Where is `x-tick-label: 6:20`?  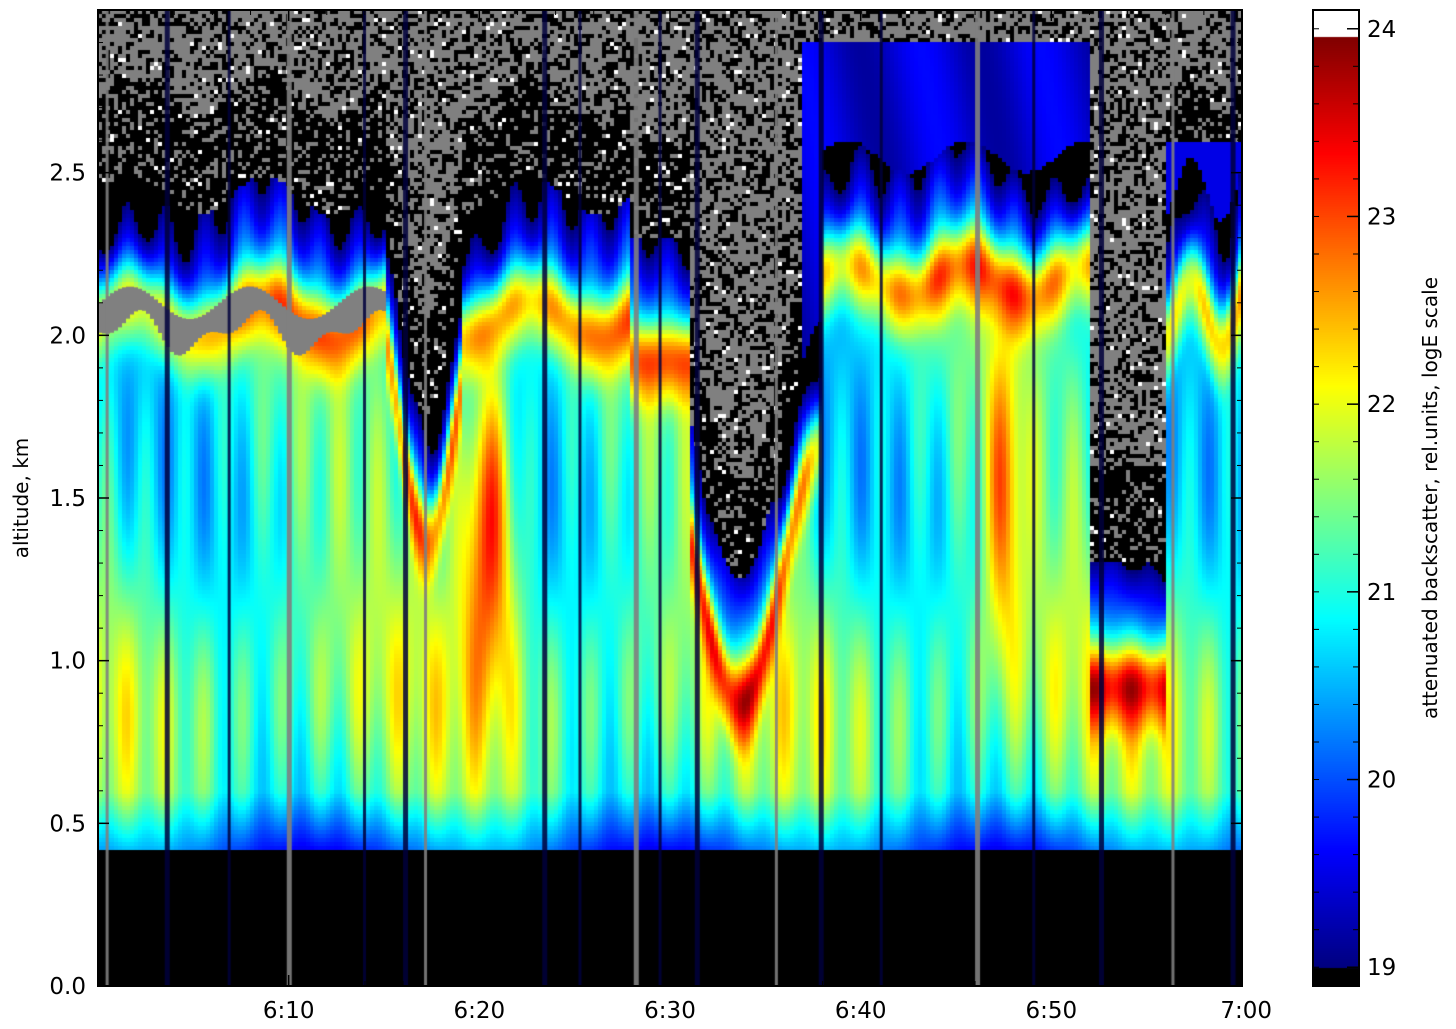
x-tick-label: 6:20 is located at coordinates (480, 1011).